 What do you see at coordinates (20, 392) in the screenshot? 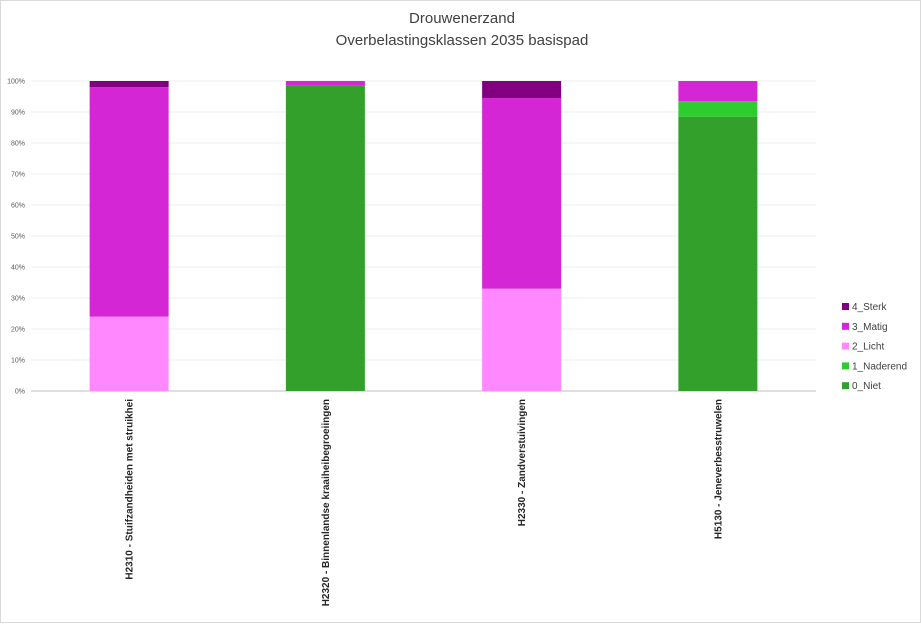
I see `y-tick-label: 0%` at bounding box center [20, 392].